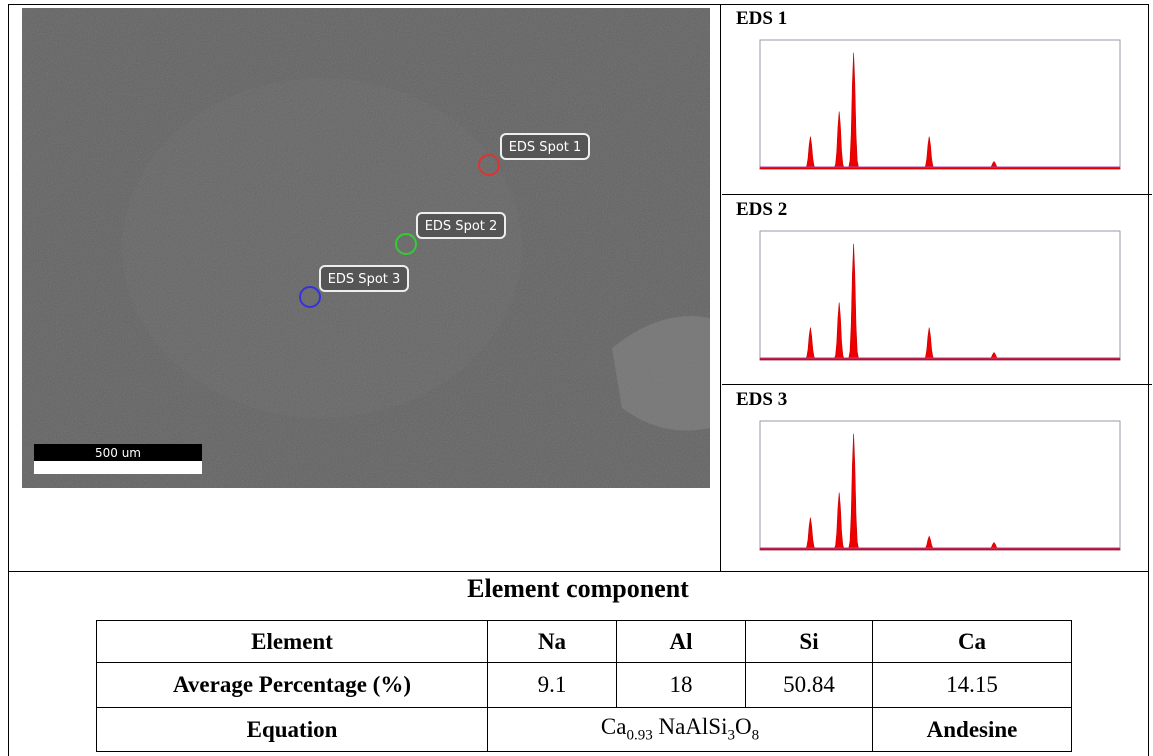  What do you see at coordinates (809, 685) in the screenshot?
I see `cell: 50.84` at bounding box center [809, 685].